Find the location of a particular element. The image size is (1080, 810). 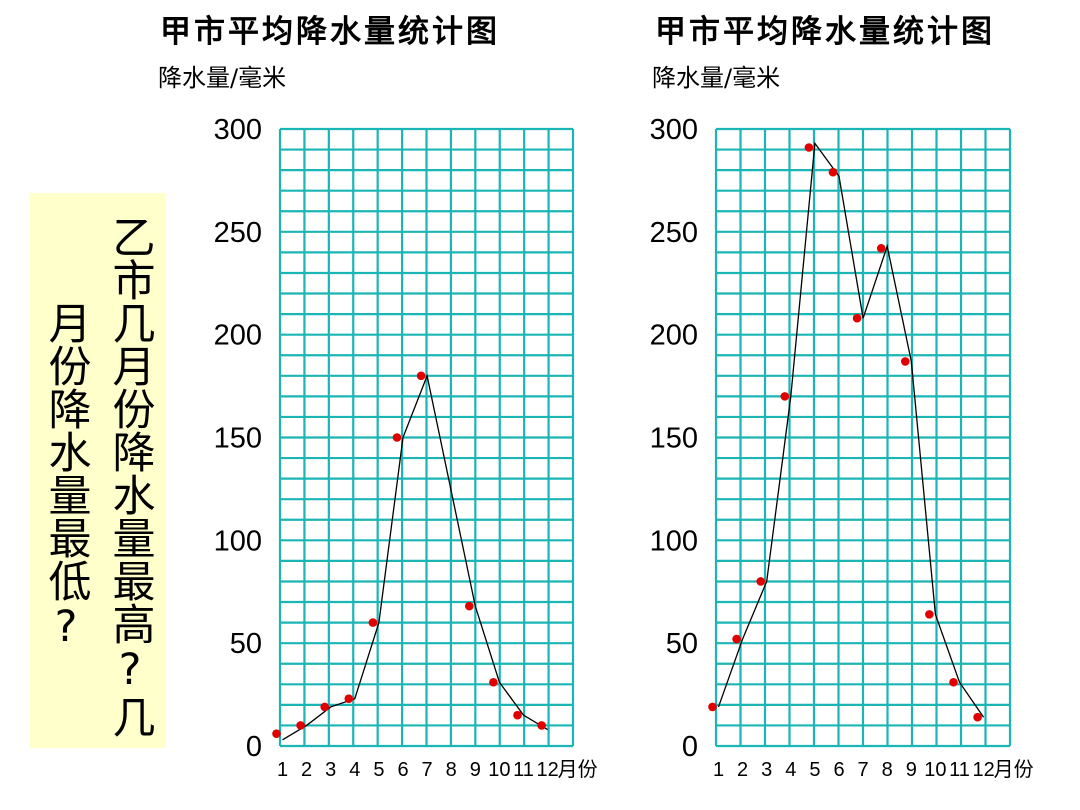

question-text-line-2: 月份降水量最低? is located at coordinates (66, 476).